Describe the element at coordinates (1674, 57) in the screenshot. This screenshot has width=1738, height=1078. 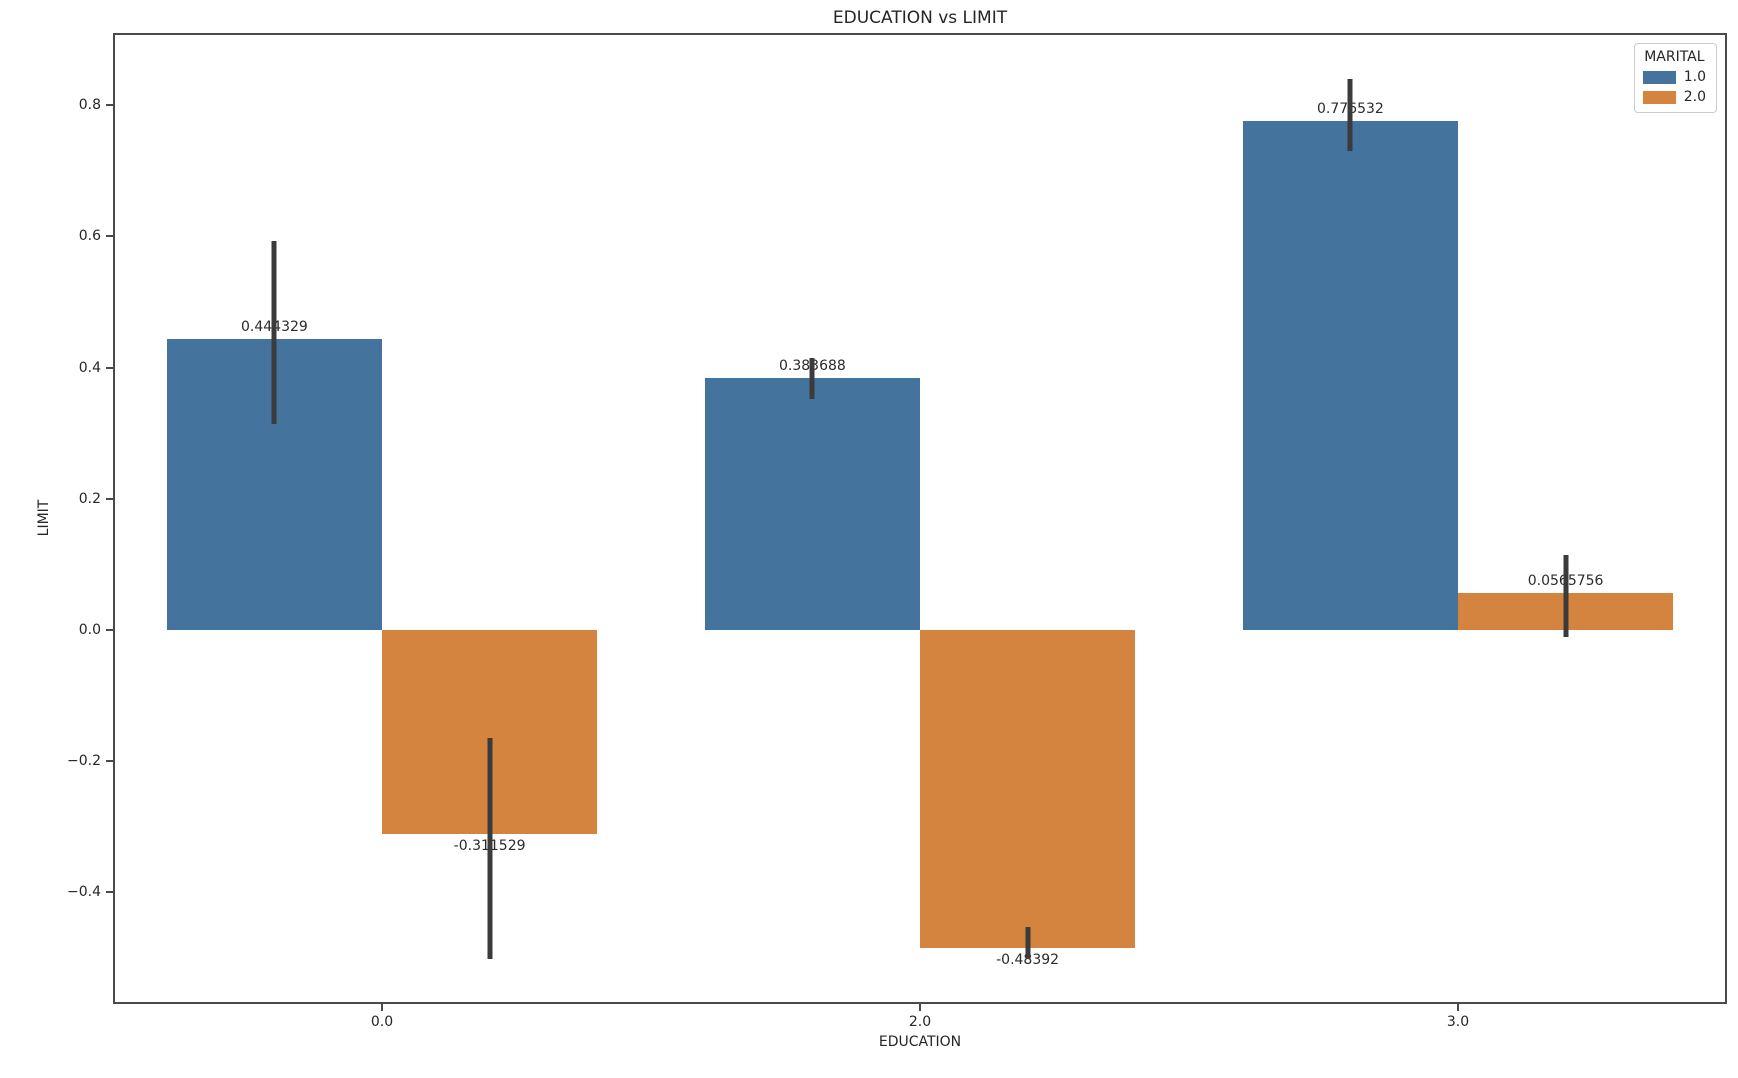
I see `legend-title: MARITAL` at that location.